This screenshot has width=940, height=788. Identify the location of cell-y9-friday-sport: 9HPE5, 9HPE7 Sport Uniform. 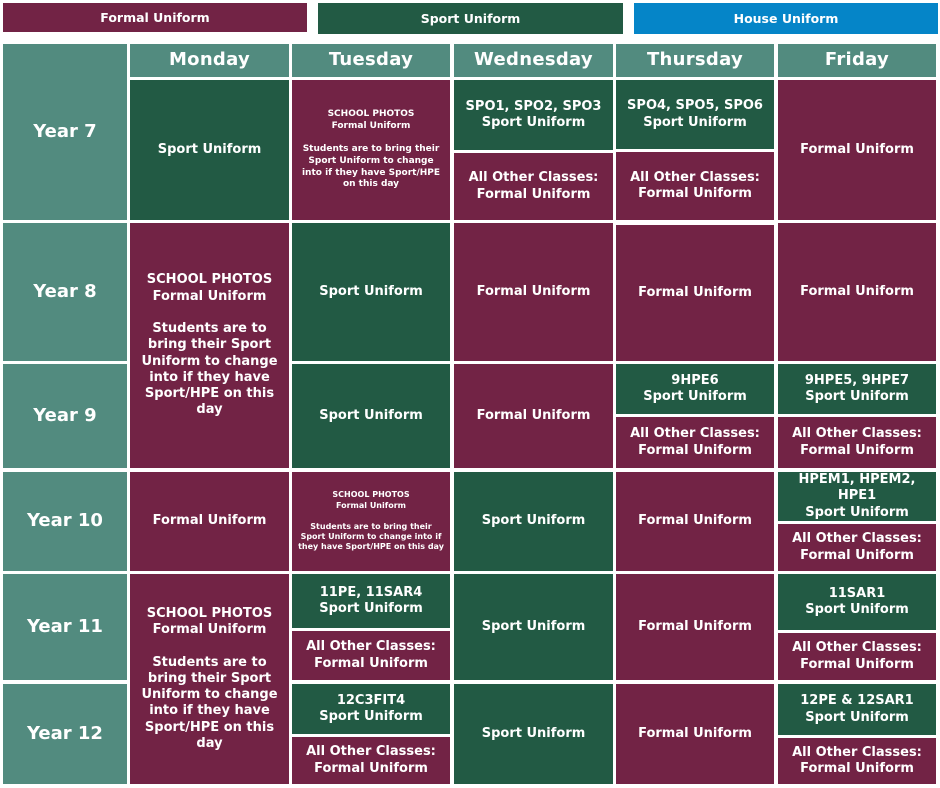
(857, 389).